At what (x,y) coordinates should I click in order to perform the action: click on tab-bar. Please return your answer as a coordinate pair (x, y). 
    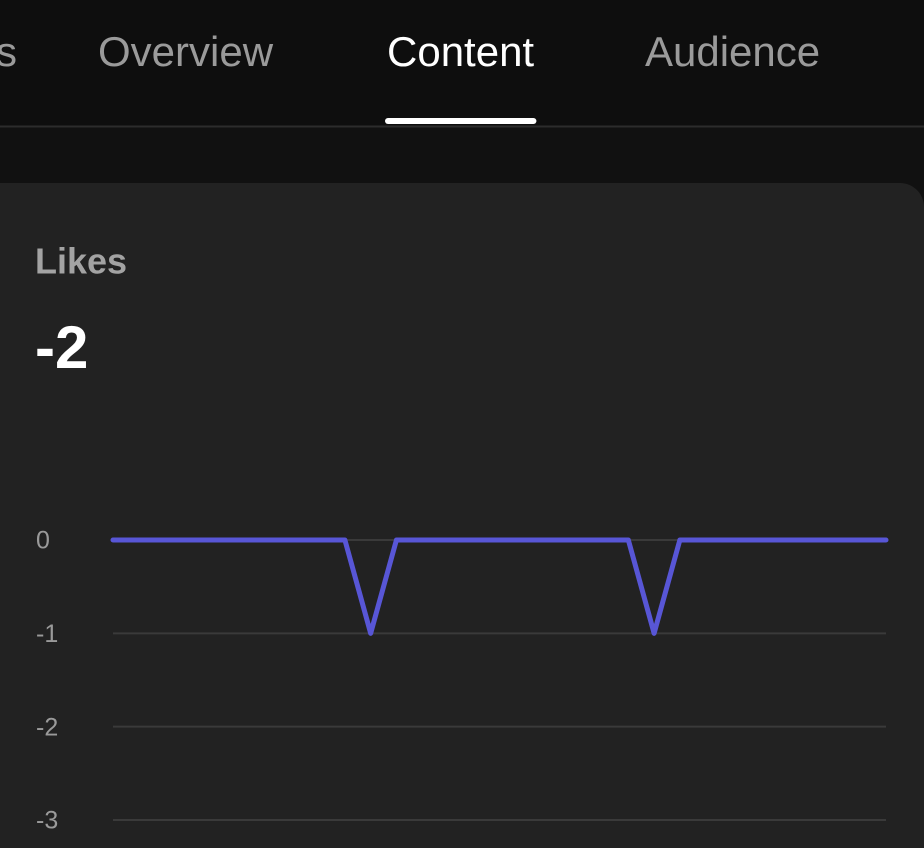
    Looking at the image, I should click on (462, 63).